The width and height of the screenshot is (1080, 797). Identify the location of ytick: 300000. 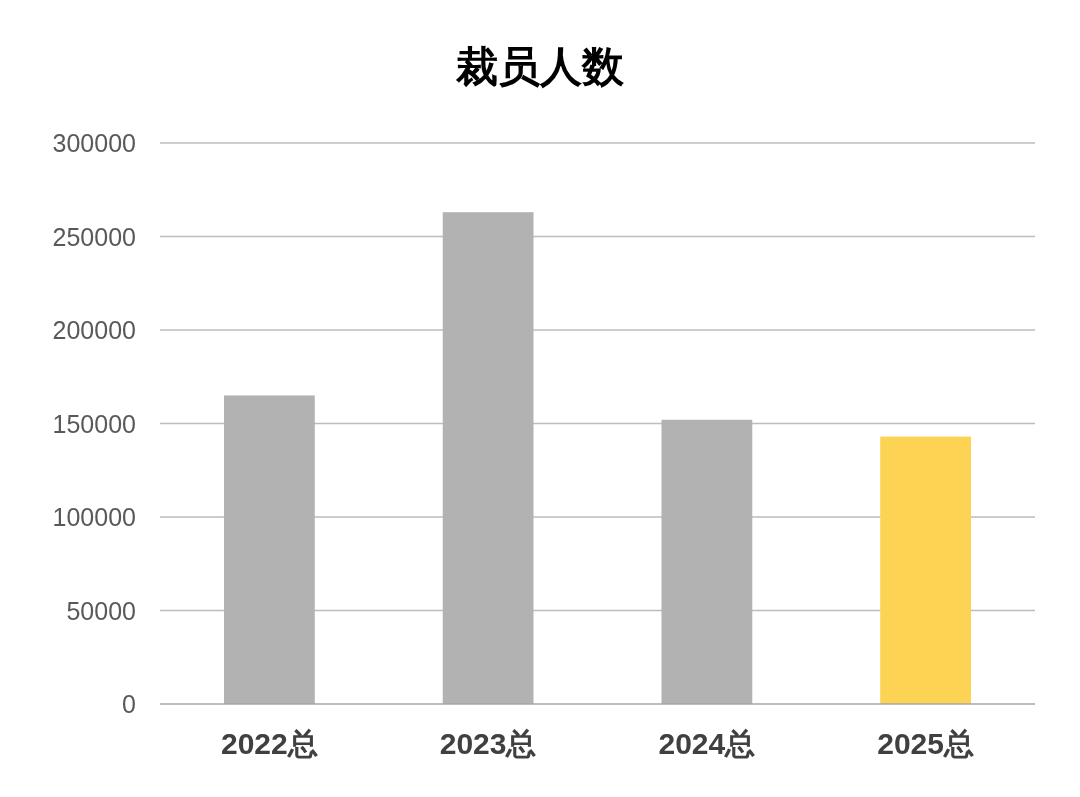
(94, 143).